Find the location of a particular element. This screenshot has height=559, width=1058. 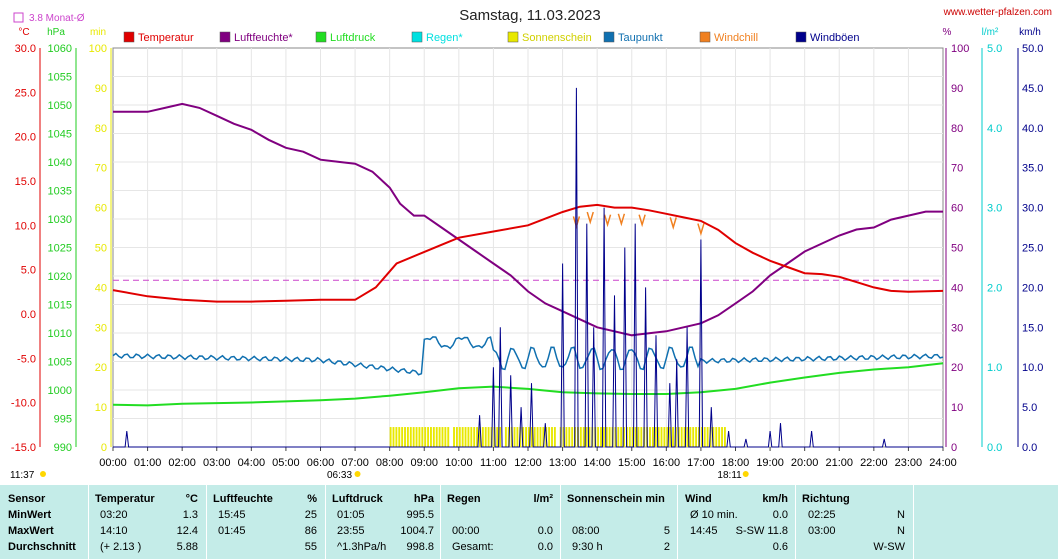

table-cell: 0.0 is located at coordinates (780, 515).